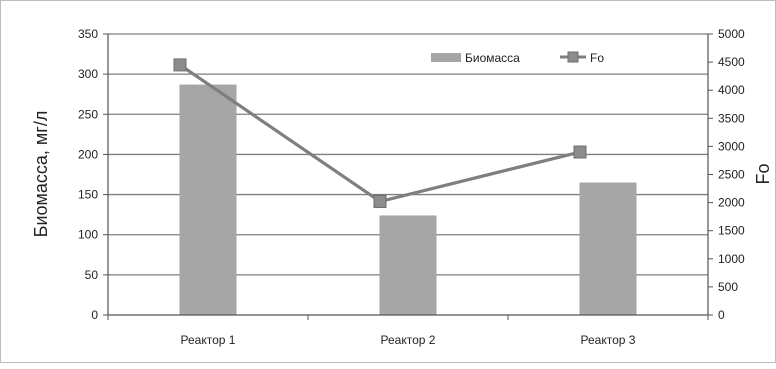 This screenshot has height=369, width=776. I want to click on y2-tick-label: 5000, so click(731, 34).